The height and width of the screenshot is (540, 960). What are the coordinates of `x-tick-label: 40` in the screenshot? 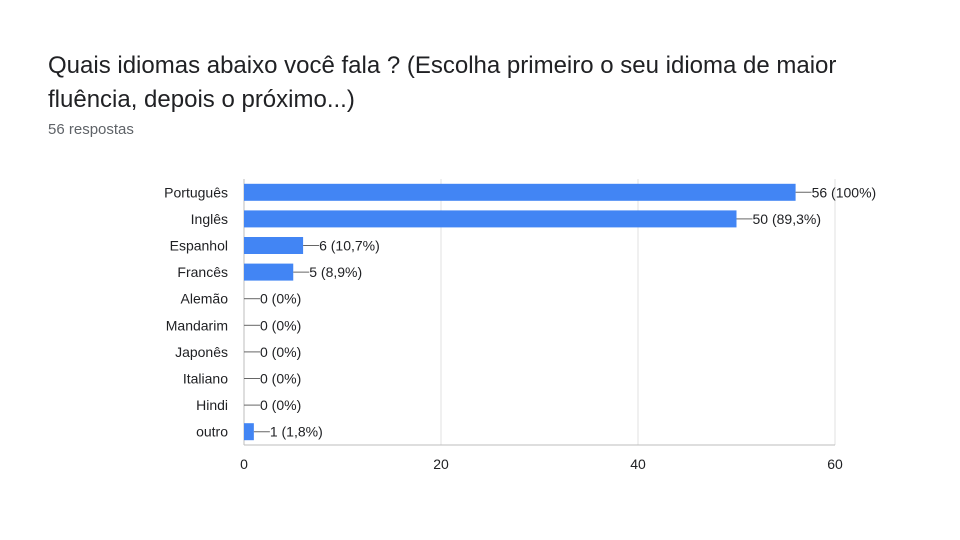 It's located at (638, 464).